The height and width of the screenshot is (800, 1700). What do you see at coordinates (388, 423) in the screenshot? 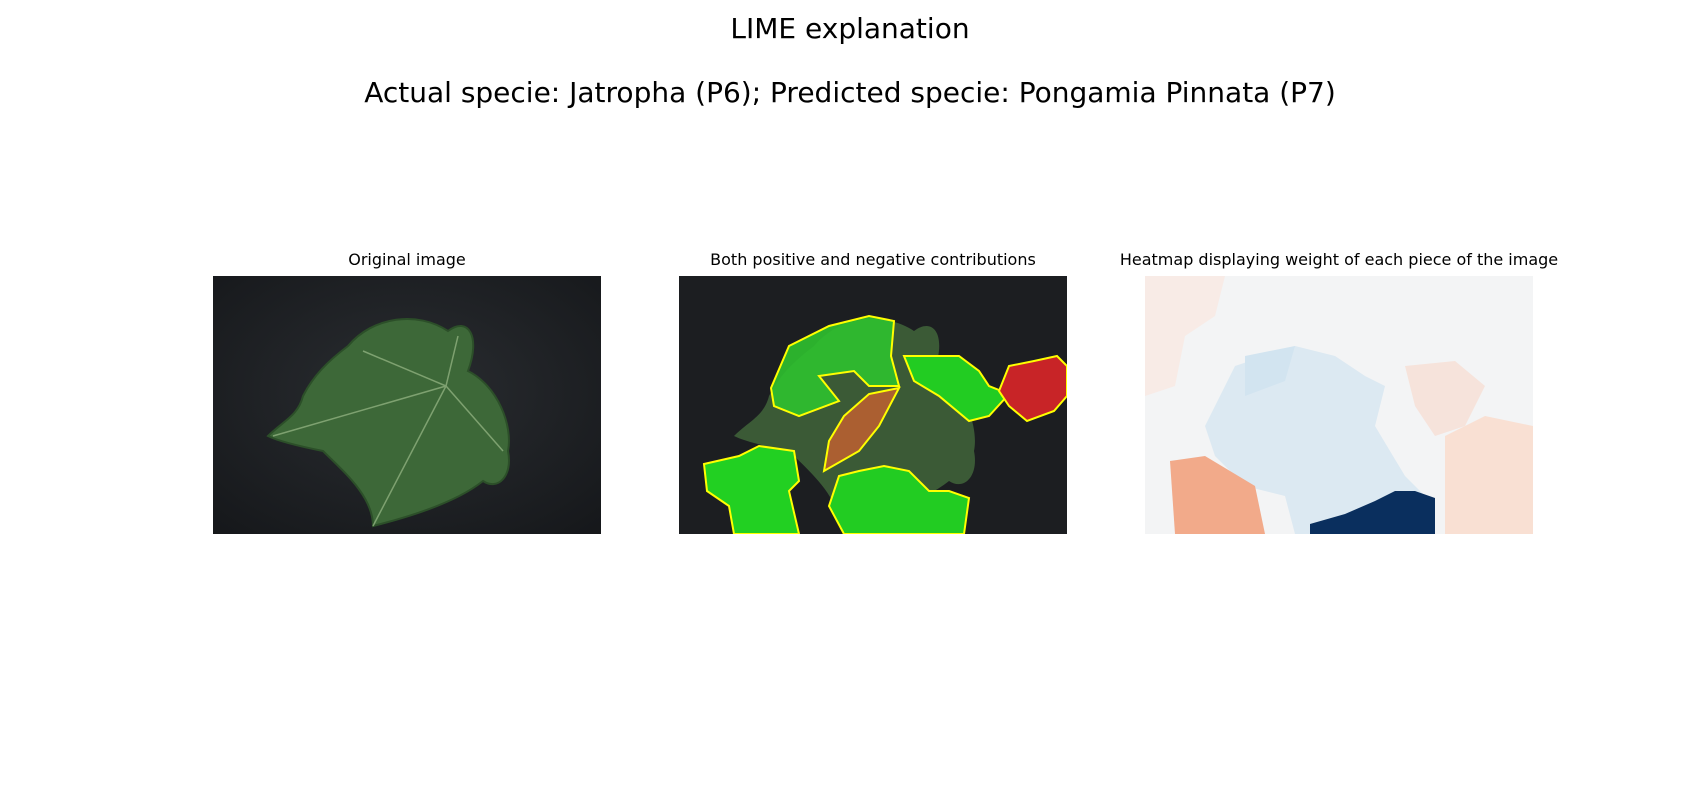
I see `leaf-shape` at bounding box center [388, 423].